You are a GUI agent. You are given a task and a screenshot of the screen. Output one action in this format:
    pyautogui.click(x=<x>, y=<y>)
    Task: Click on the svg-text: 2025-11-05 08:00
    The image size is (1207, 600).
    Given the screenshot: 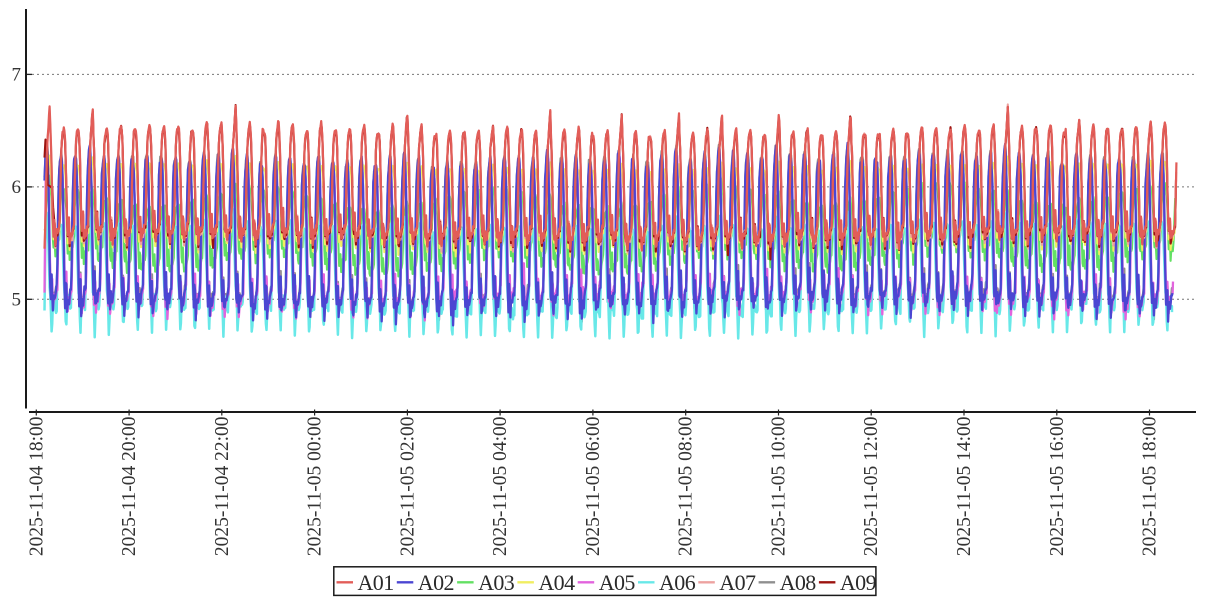 What is the action you would take?
    pyautogui.click(x=686, y=487)
    